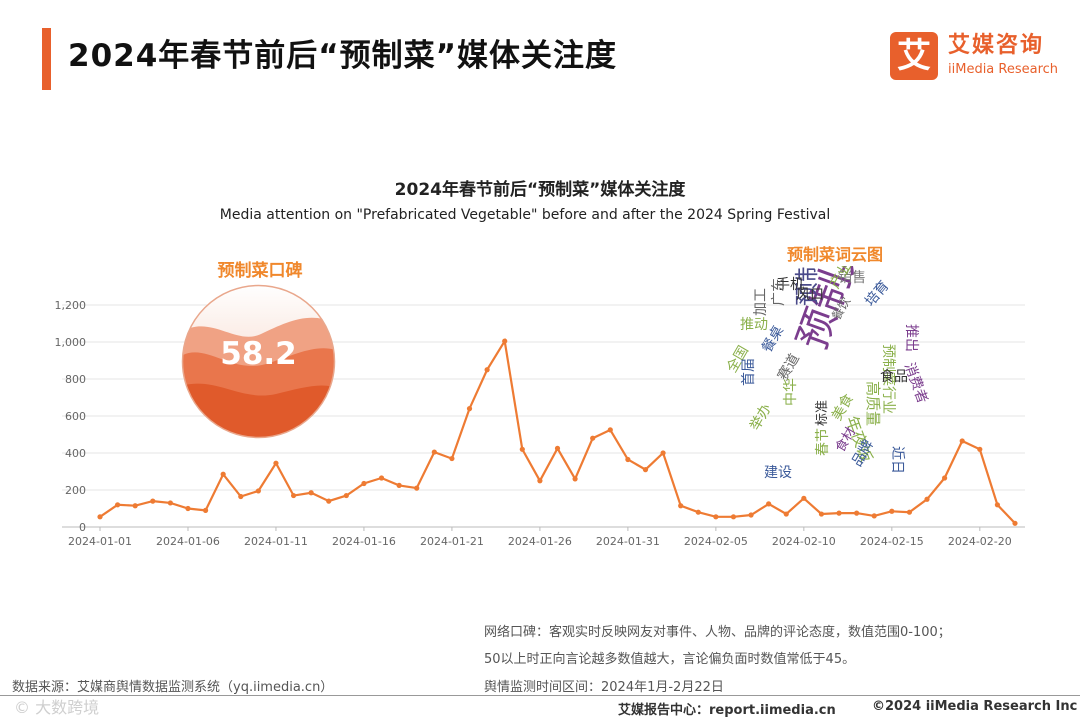  I want to click on data-source: 数据来源：艾媒商舆情数据监测系统（yq.iimedia.cn）, so click(173, 687).